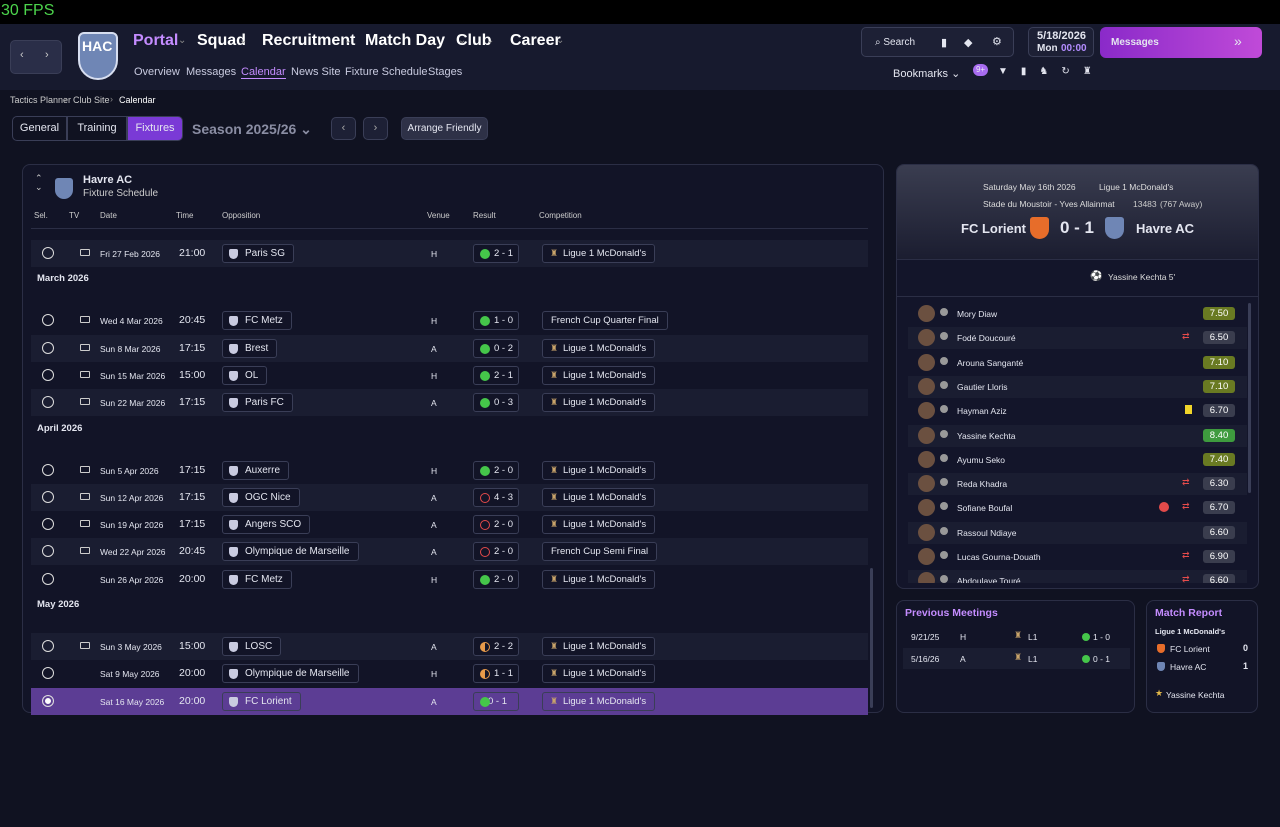 The width and height of the screenshot is (1280, 827). I want to click on messages-label: Messages, so click(1135, 42).